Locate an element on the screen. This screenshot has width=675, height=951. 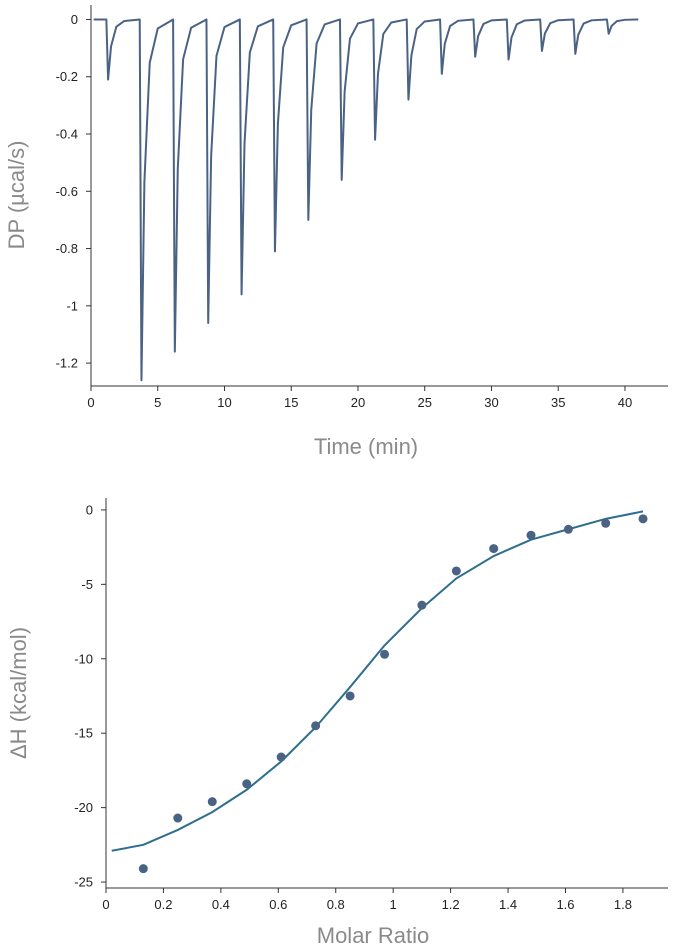
thermogram-x-tick-label: 25 is located at coordinates (424, 402).